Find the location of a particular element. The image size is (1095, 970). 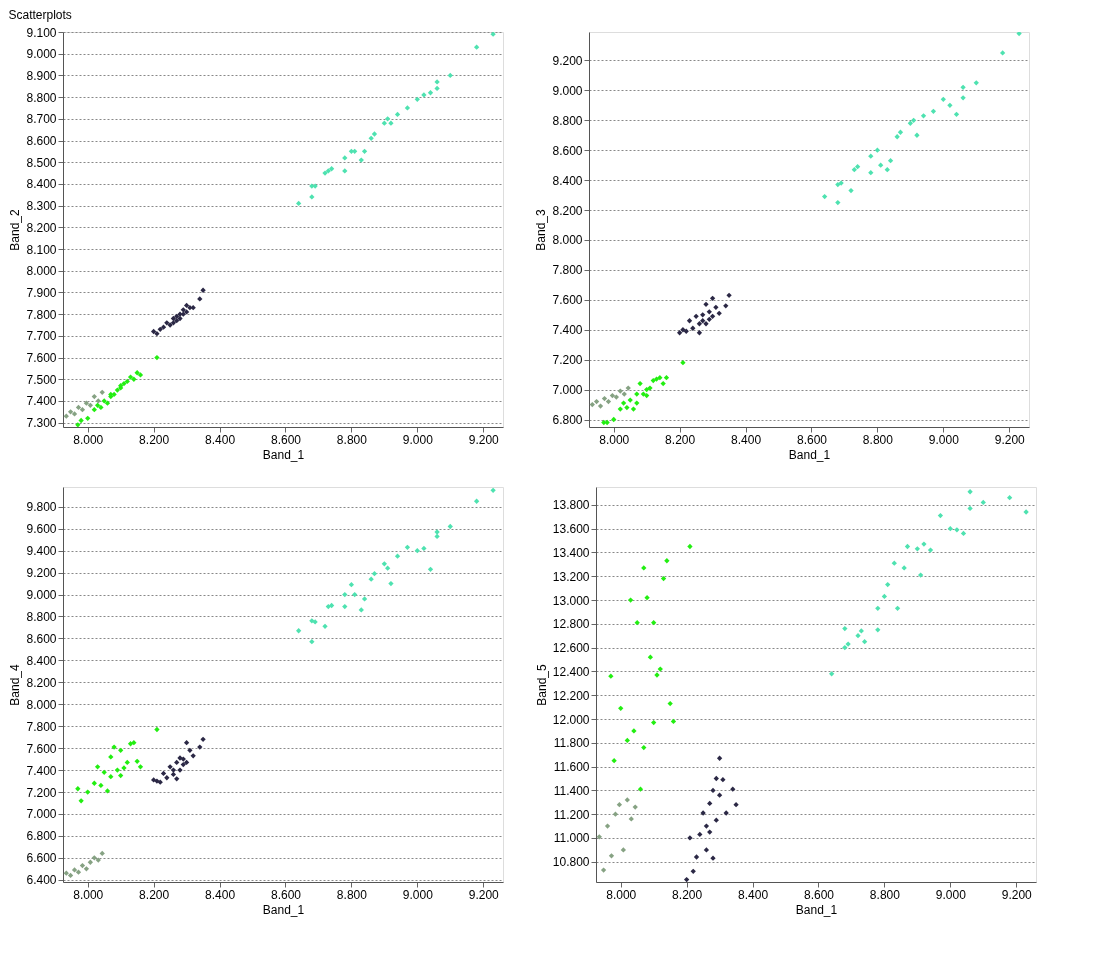

x-tick-label: 9.200 is located at coordinates (1017, 894).